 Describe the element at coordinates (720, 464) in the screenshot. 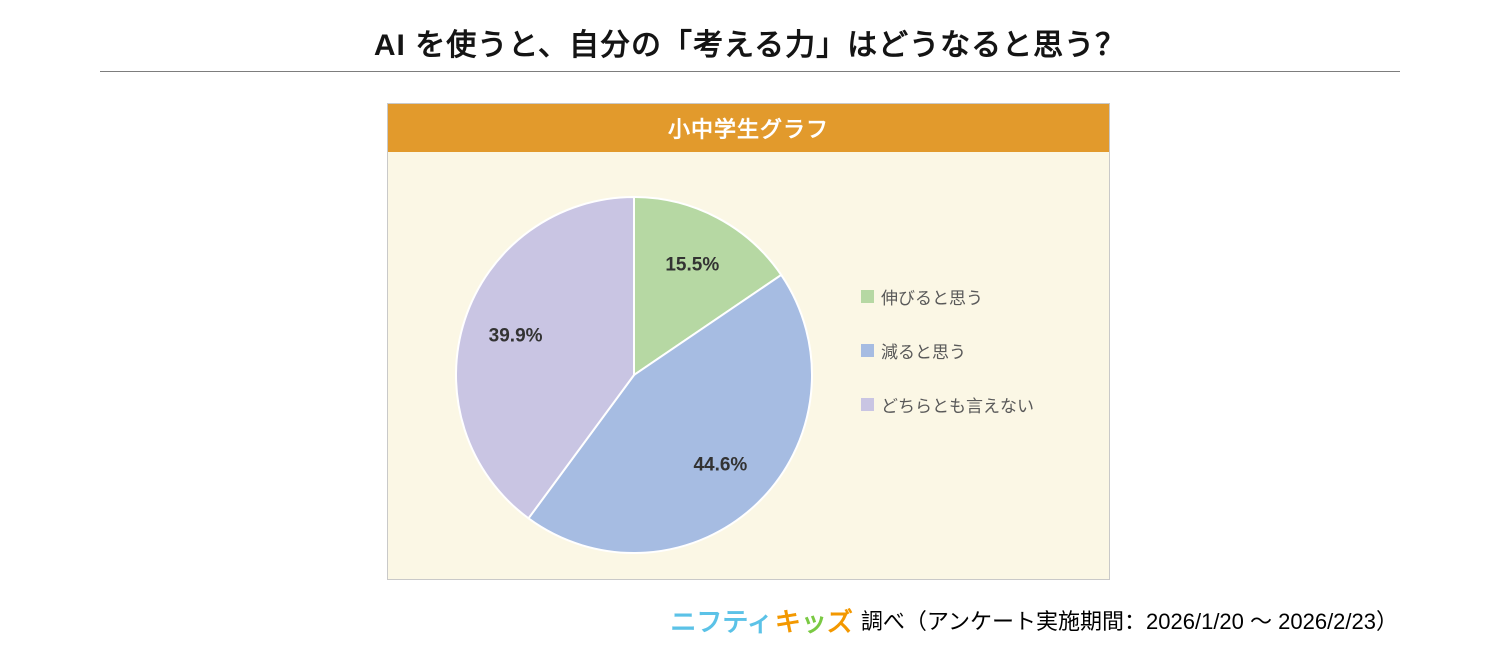

I see `pie-value-label: 44.6%` at that location.